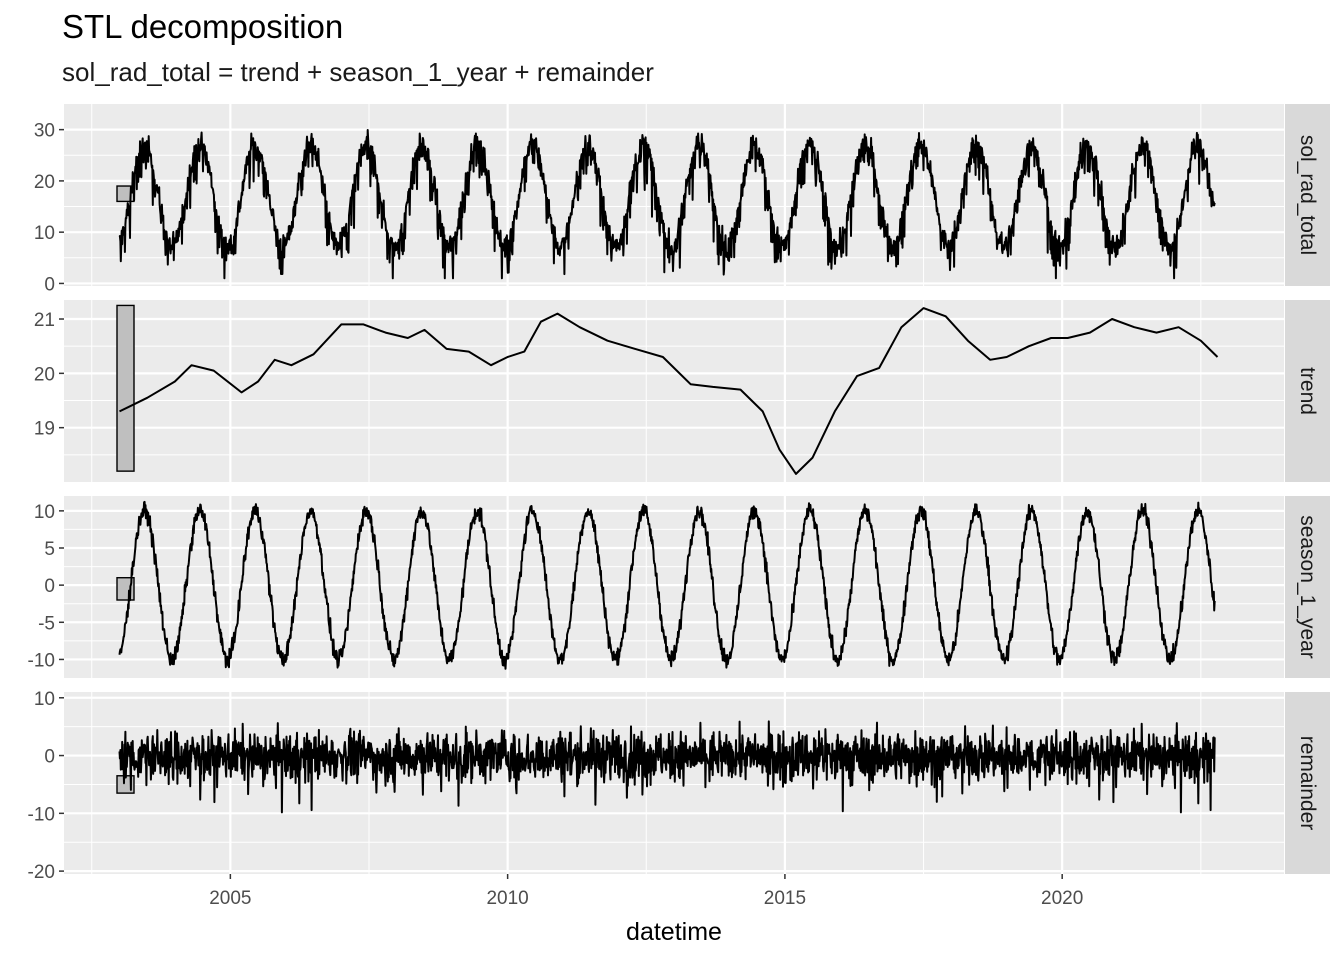 The width and height of the screenshot is (1344, 960). I want to click on facet-strip-label: sol_rad_total, so click(1307, 195).